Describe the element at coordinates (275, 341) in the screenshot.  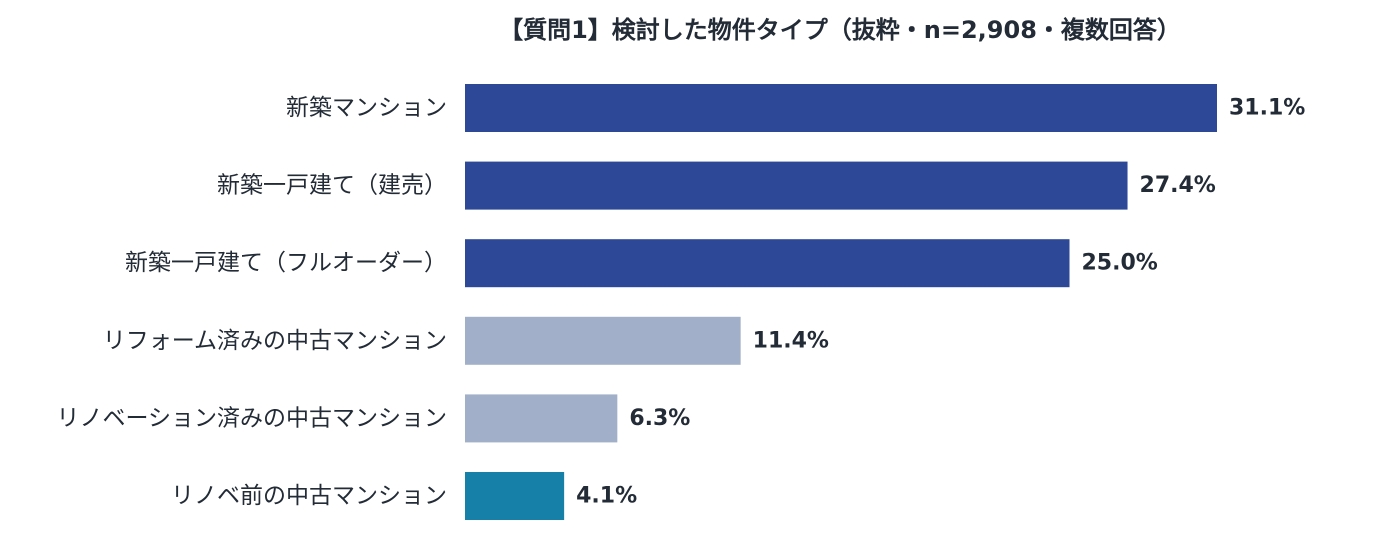
I see `category-label: リフォーム済みの中古マンション` at that location.